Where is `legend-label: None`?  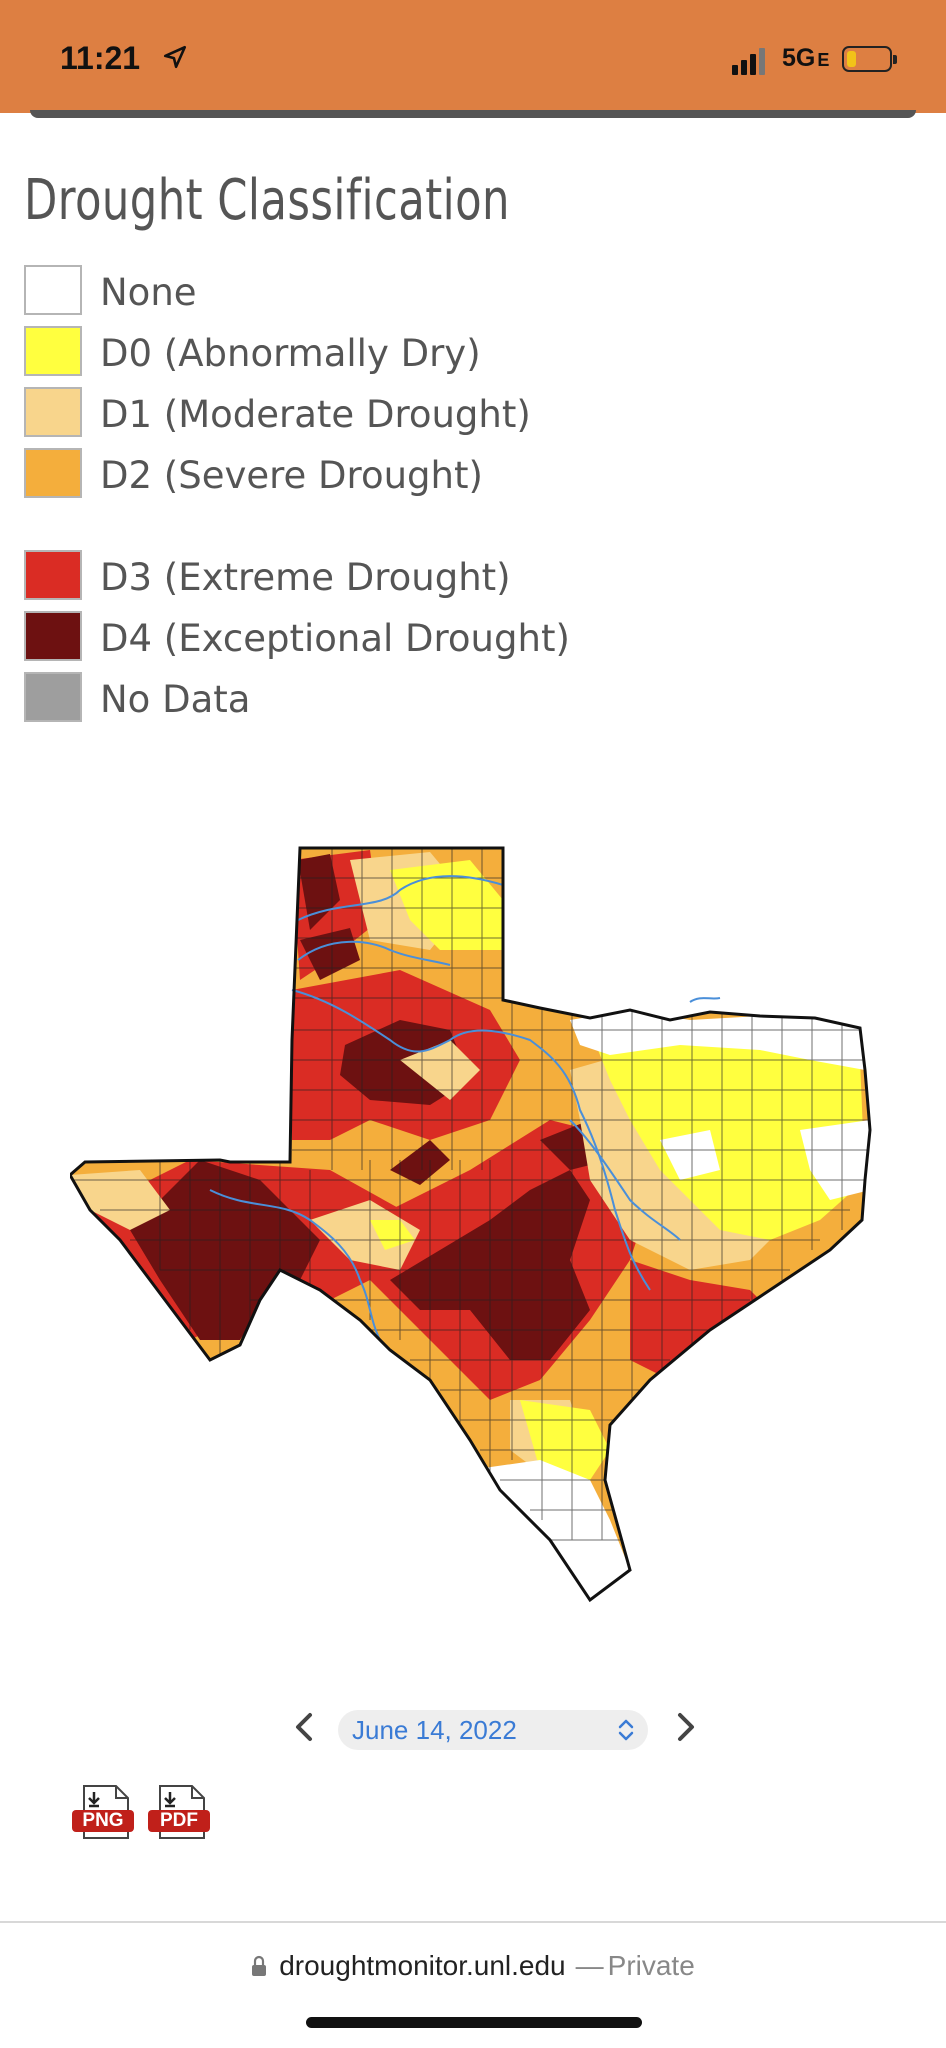 legend-label: None is located at coordinates (148, 292).